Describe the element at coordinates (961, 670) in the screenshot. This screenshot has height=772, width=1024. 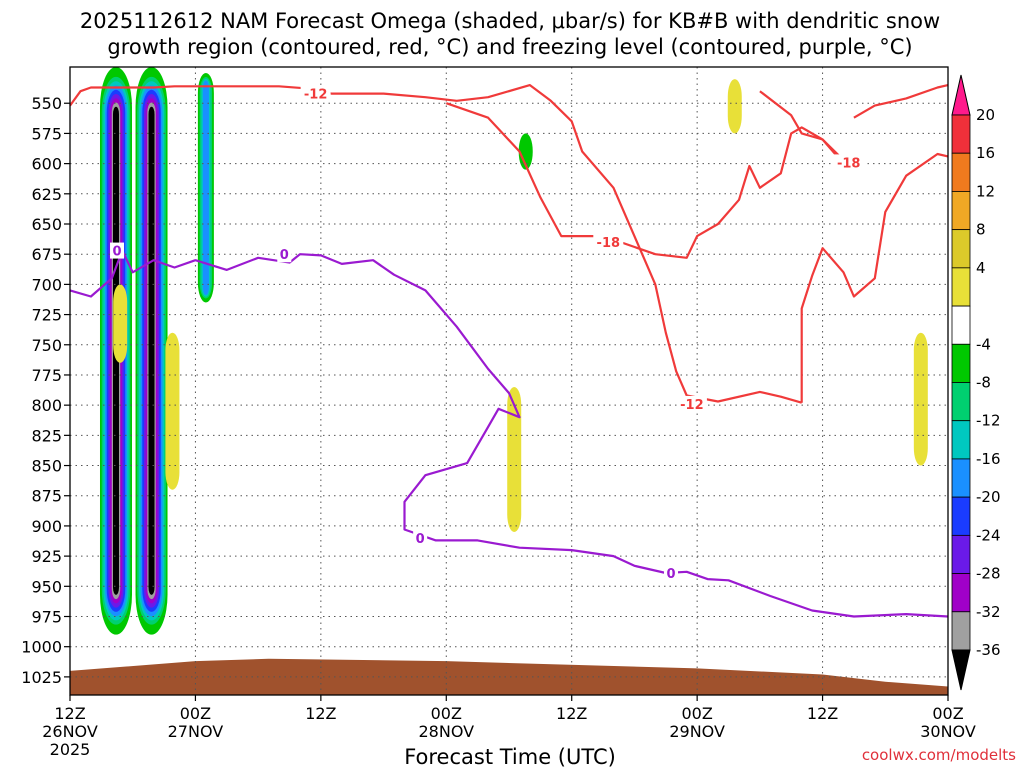
I see `colorbar-bottom-triangle` at that location.